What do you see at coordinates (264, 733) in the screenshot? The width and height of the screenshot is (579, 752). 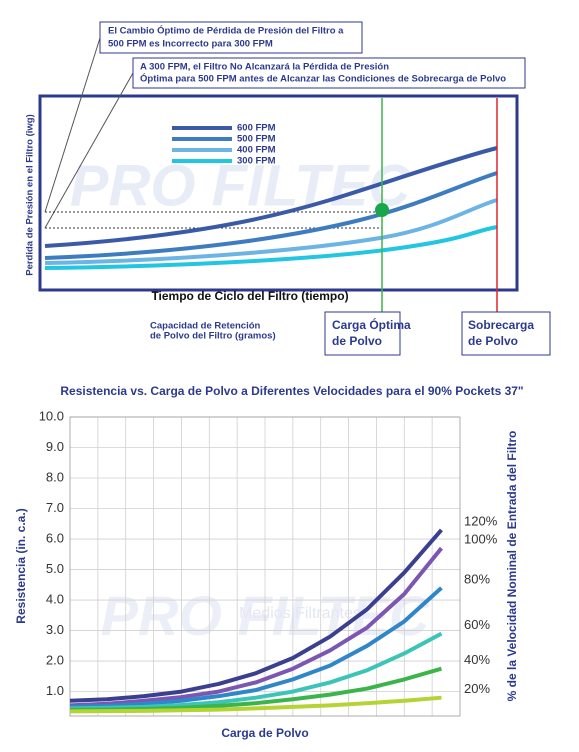 I see `x-axis-label: Carga de Polvo` at bounding box center [264, 733].